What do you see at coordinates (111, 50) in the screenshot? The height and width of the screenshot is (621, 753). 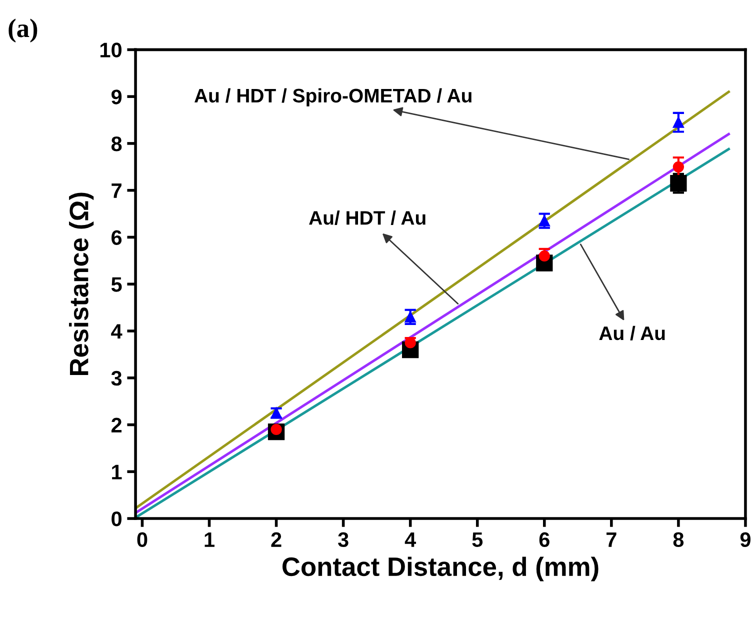 I see `y-tick-label: 10` at bounding box center [111, 50].